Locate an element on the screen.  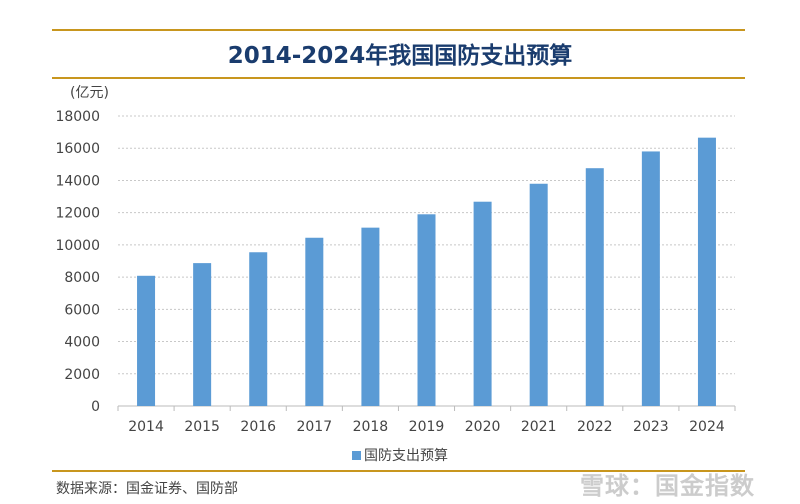
y-tick-label: 6000 is located at coordinates (82, 310).